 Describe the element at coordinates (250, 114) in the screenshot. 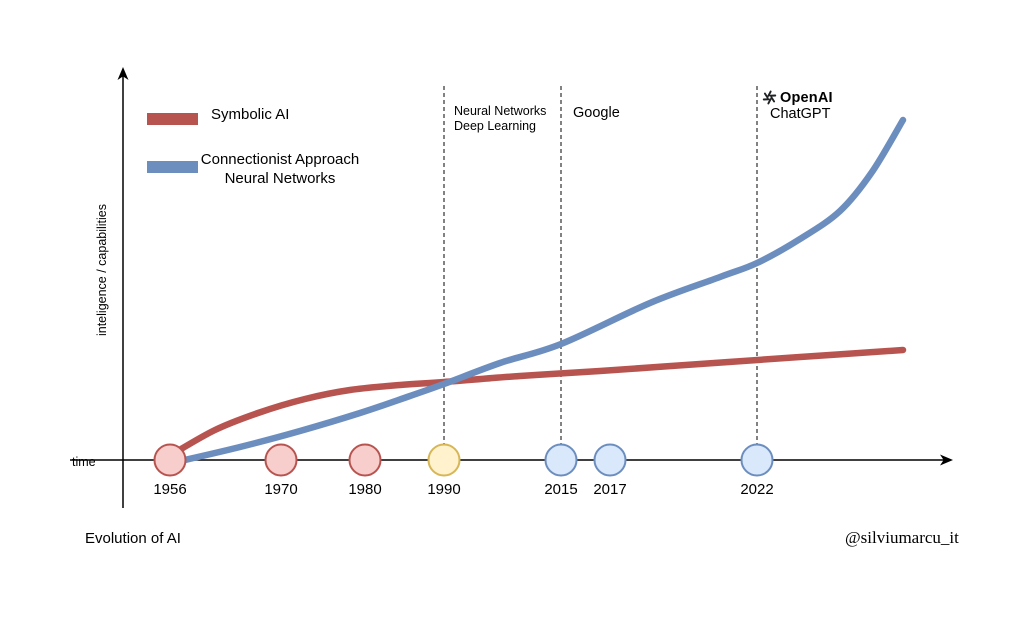

I see `legend-label-symbolic-ai: Symbolic AI` at that location.